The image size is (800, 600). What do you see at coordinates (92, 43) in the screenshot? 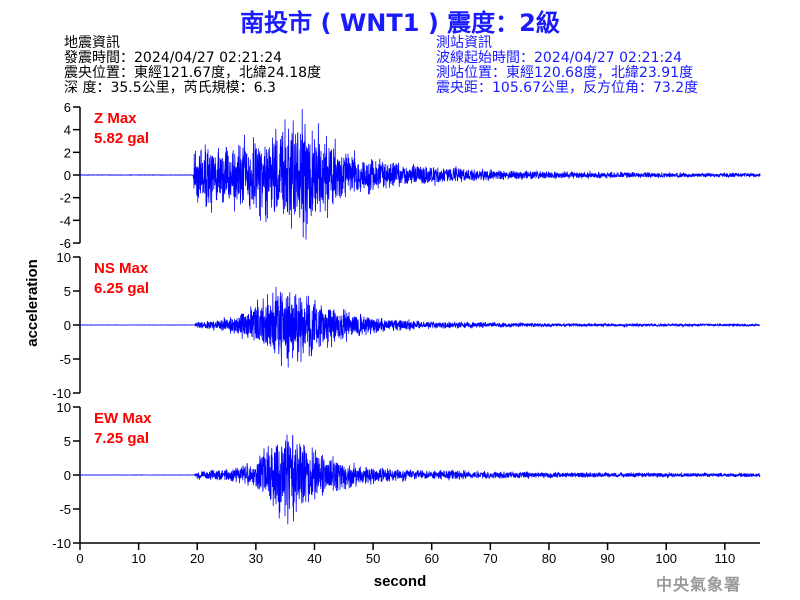
I see `event-info-heading: 地震資訊` at bounding box center [92, 43].